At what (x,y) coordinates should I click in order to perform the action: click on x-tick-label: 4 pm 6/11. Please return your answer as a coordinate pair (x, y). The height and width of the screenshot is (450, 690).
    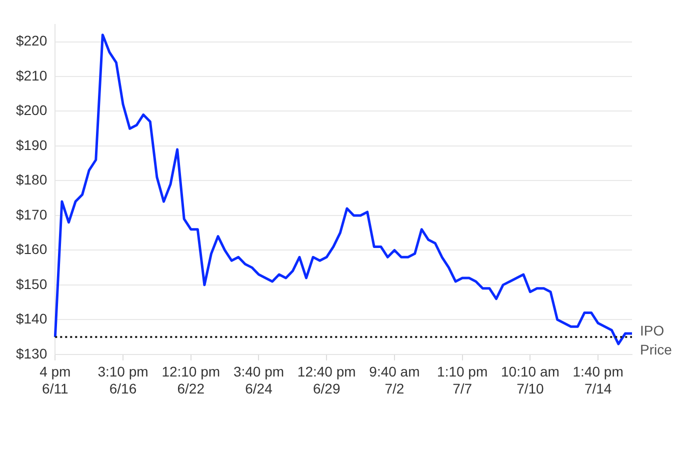
    Looking at the image, I should click on (55, 380).